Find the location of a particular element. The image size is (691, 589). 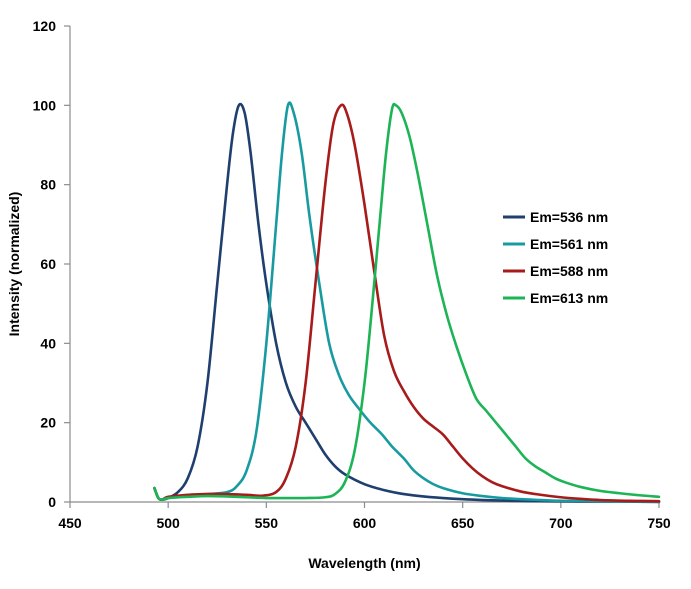

x-axis-ticks: 450 500 550 600 650 700 750 is located at coordinates (364, 516).